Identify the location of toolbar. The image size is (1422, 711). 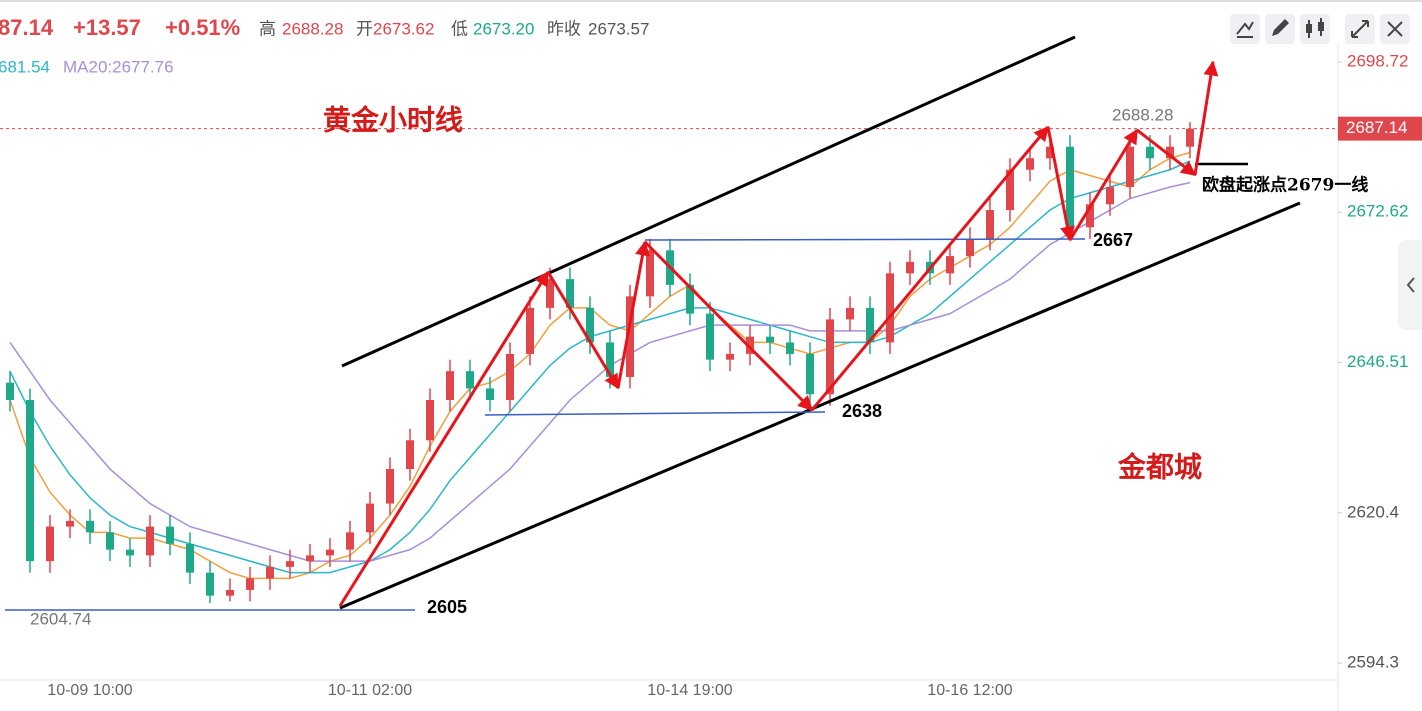
(1326, 172).